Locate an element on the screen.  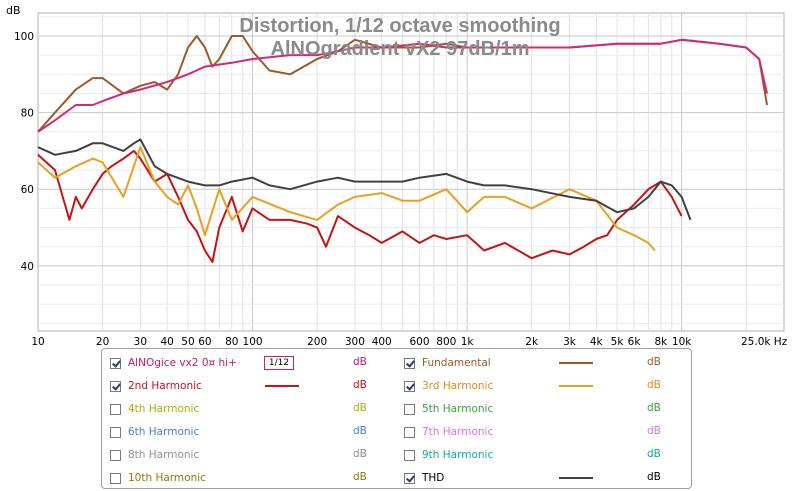
legend-label: 9th Harmonic is located at coordinates (458, 455).